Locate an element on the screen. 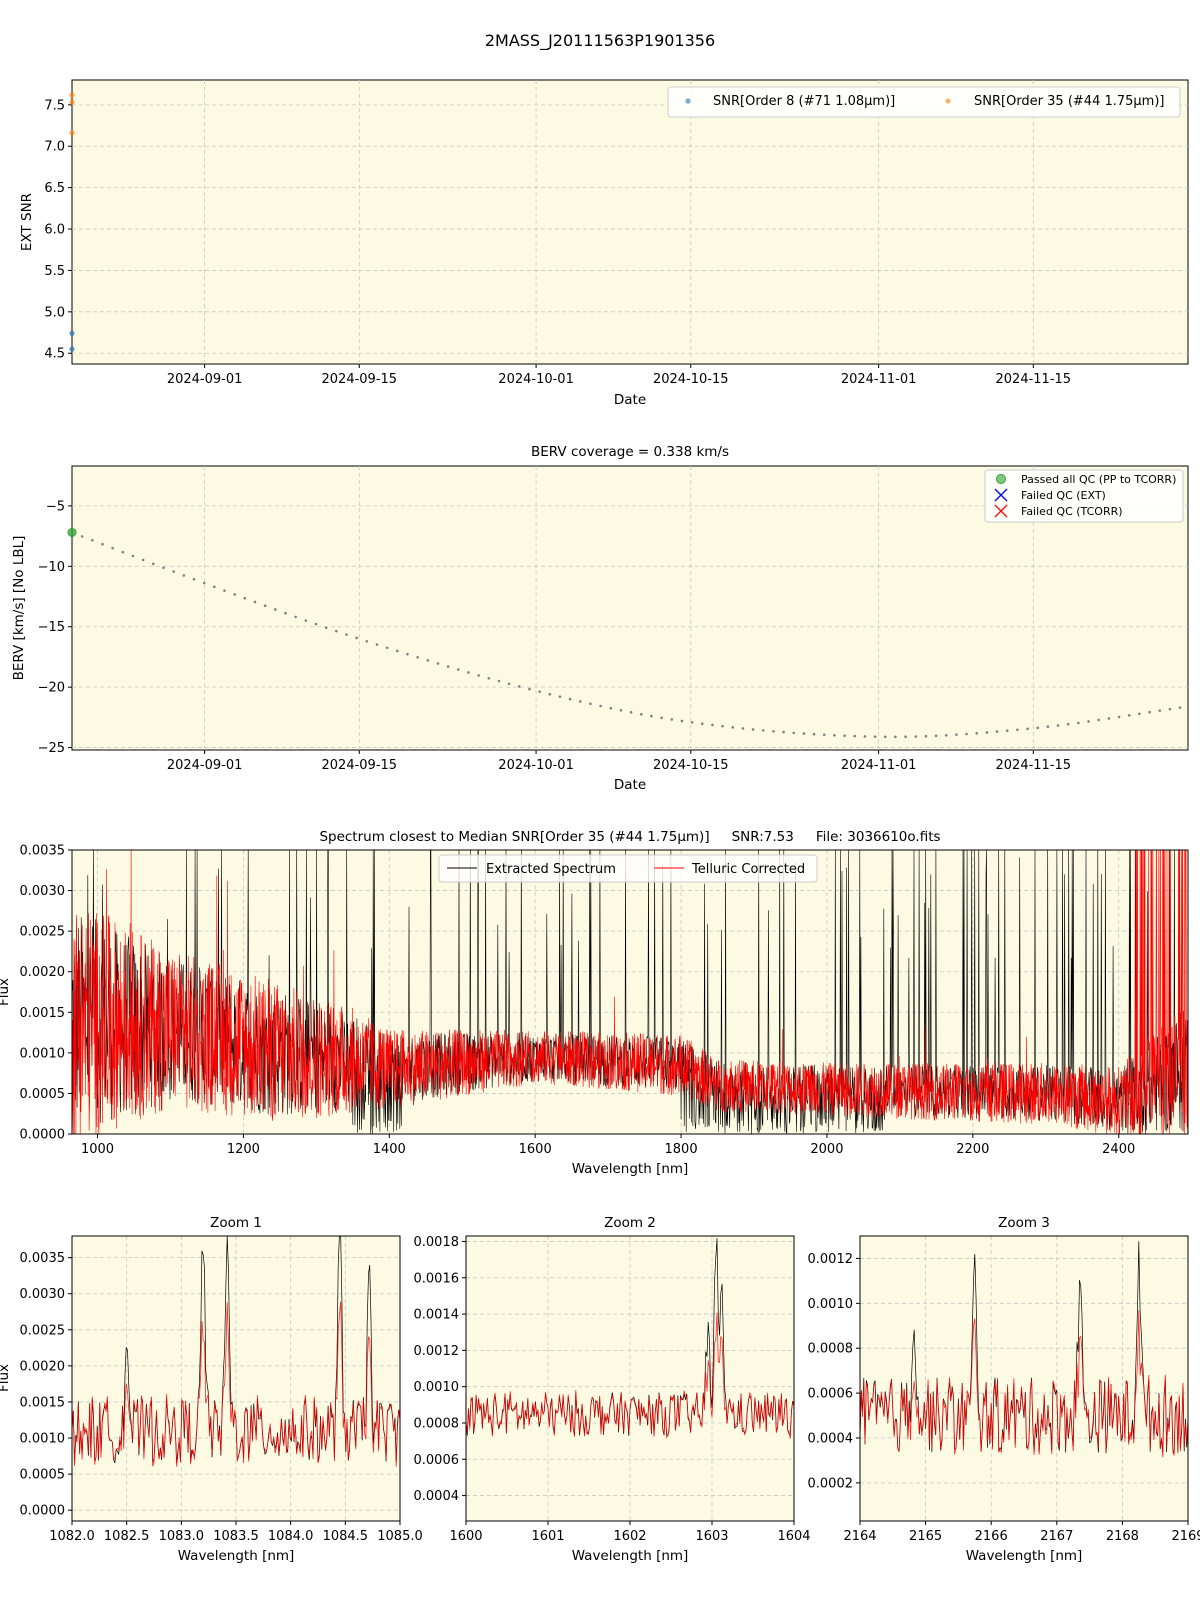 Image resolution: width=1200 pixels, height=1600 pixels. zoom2-x-tick-label: 1601 is located at coordinates (547, 1536).